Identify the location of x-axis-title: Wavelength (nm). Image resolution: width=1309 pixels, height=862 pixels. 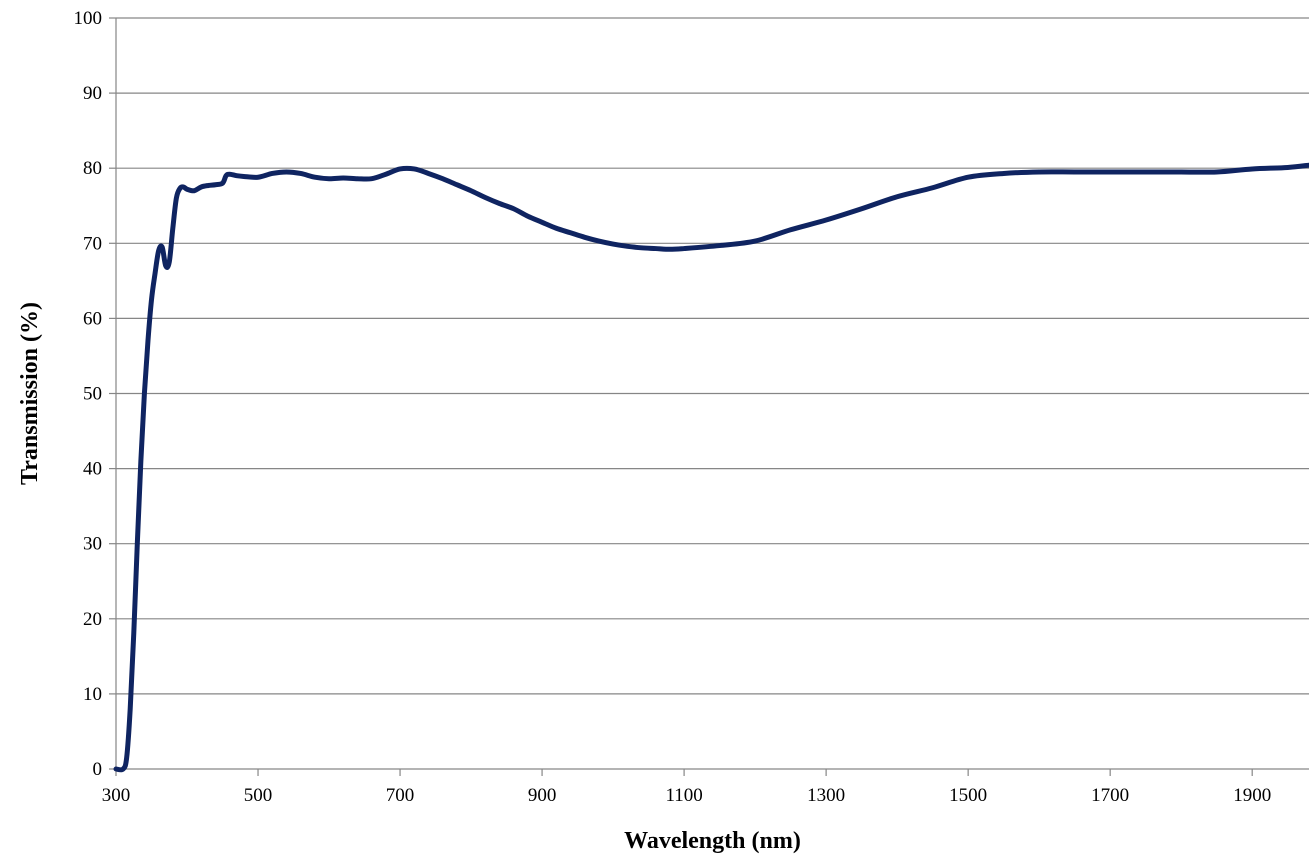
(712, 841).